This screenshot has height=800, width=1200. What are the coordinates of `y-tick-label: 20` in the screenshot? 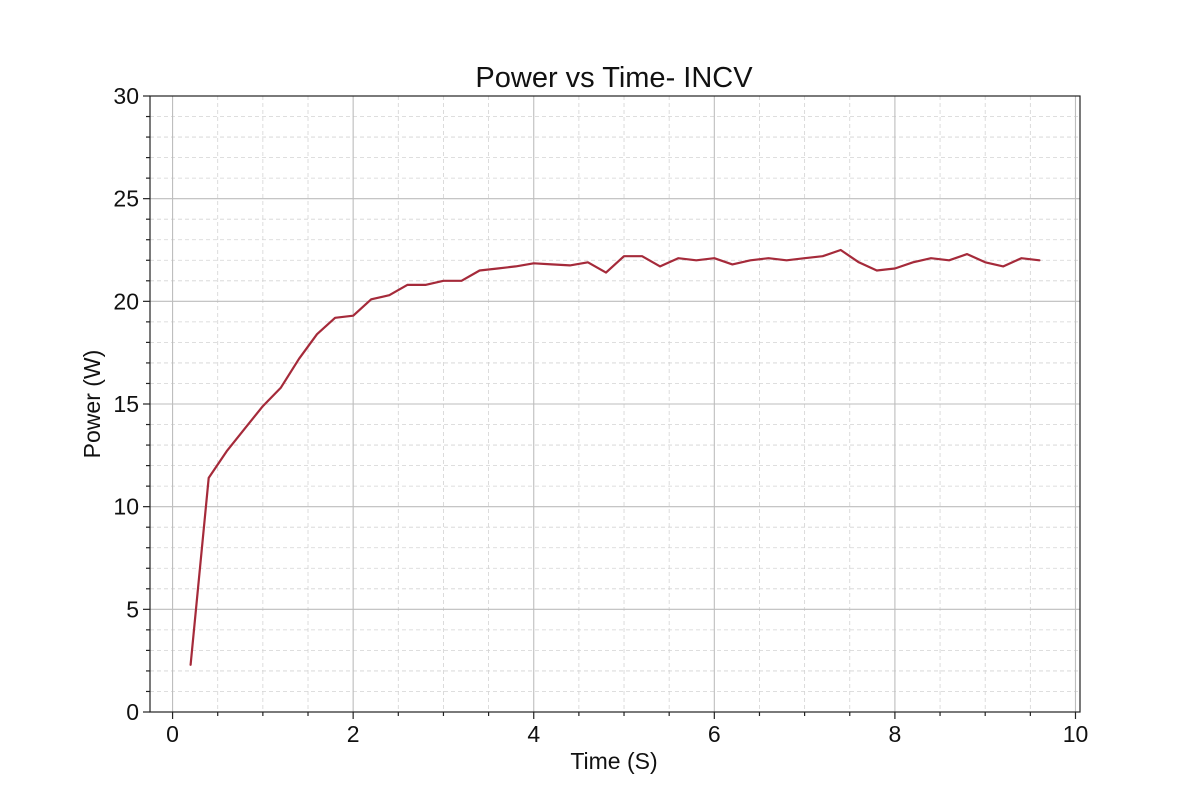 It's located at (126, 301).